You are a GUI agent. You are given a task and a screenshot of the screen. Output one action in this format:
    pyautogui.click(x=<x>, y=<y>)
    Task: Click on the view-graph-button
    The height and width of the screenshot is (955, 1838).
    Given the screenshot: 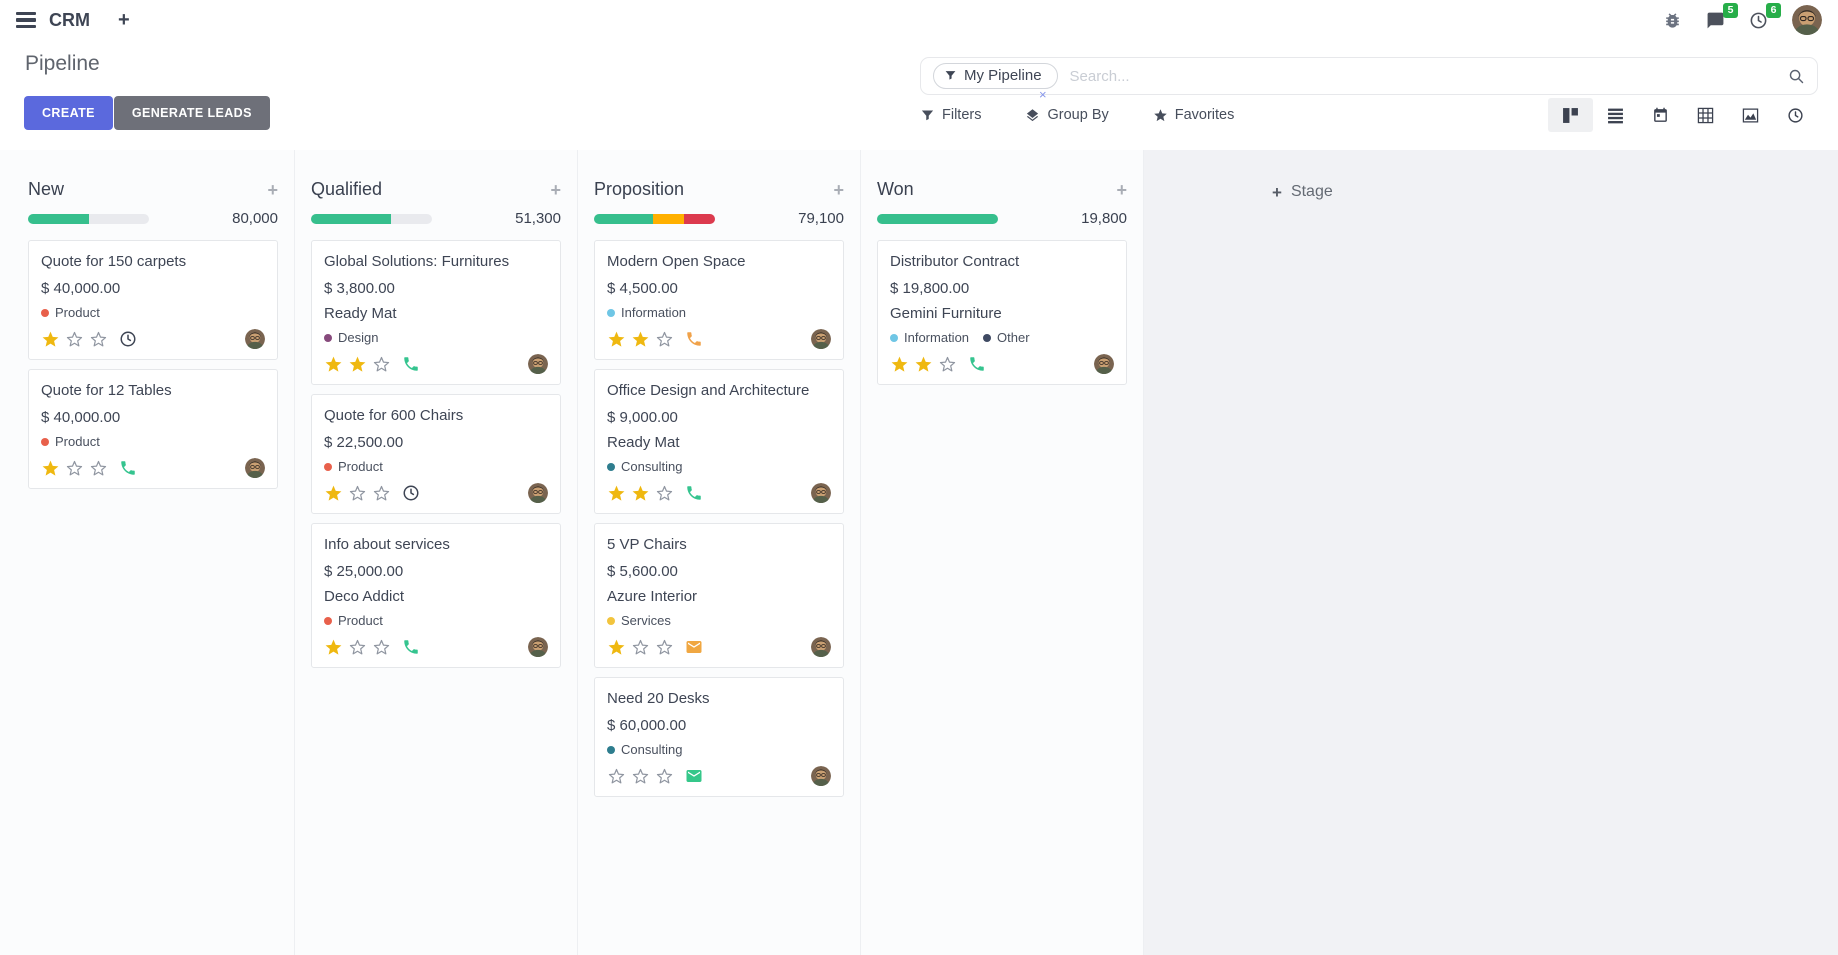 What is the action you would take?
    pyautogui.click(x=1750, y=115)
    